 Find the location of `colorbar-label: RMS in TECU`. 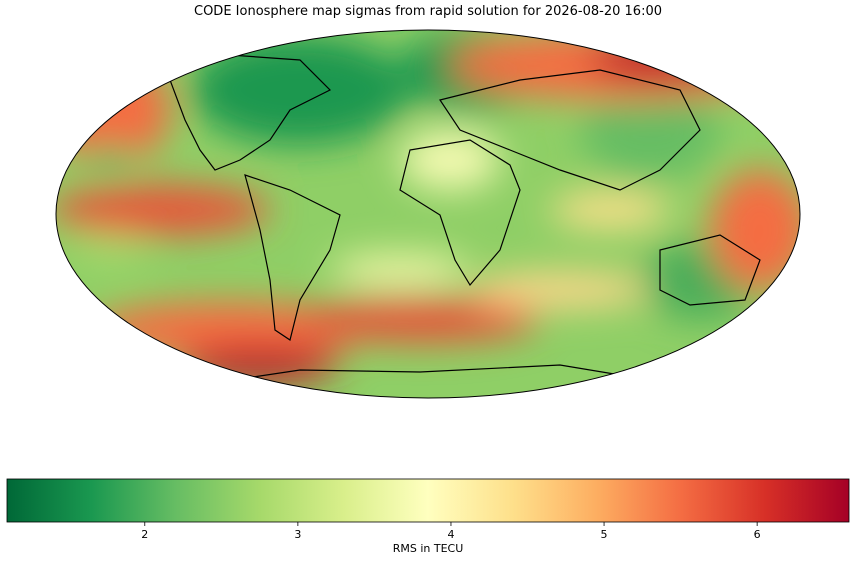

colorbar-label: RMS in TECU is located at coordinates (428, 548).